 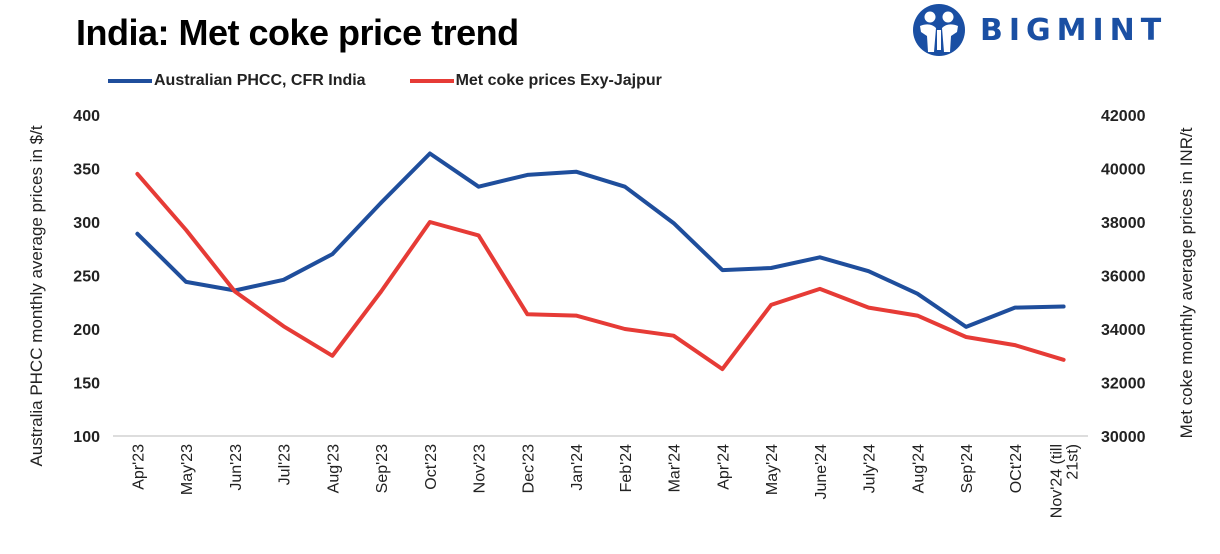 I want to click on x-tick-label: June'24, so click(x=821, y=472).